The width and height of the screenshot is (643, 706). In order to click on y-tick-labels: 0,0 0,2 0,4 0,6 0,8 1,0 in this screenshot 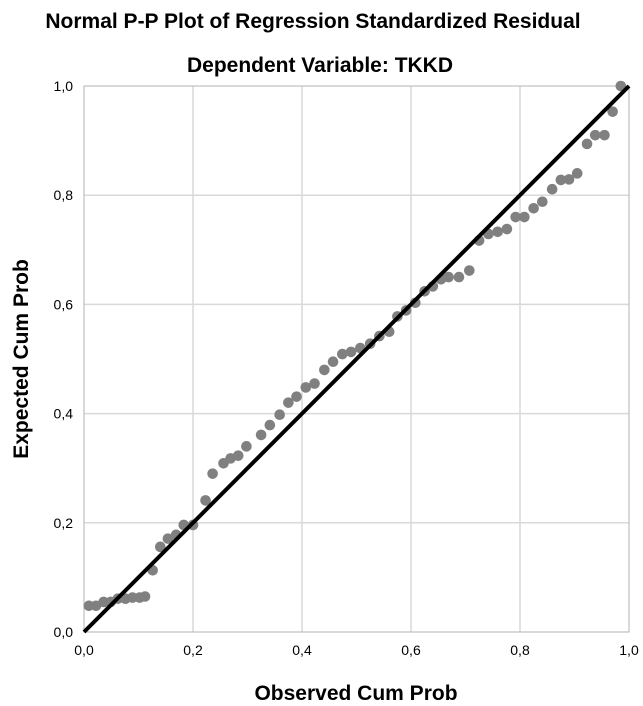, I will do `click(64, 359)`.